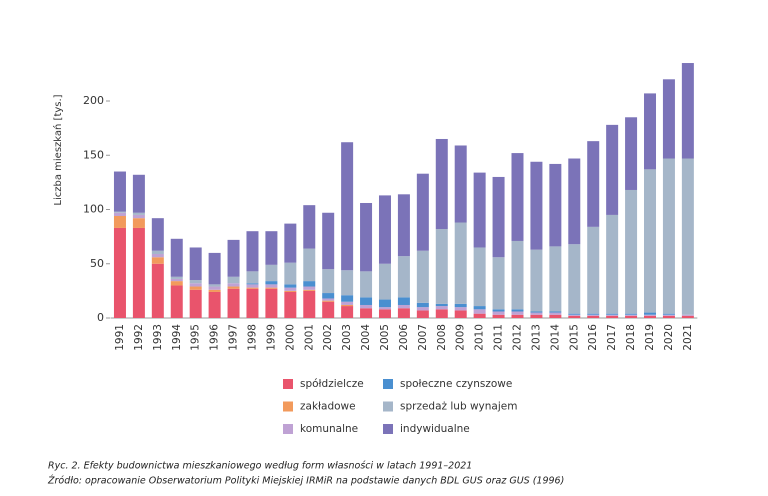  Describe the element at coordinates (650, 337) in the screenshot. I see `x-tick-label: 2019` at that location.